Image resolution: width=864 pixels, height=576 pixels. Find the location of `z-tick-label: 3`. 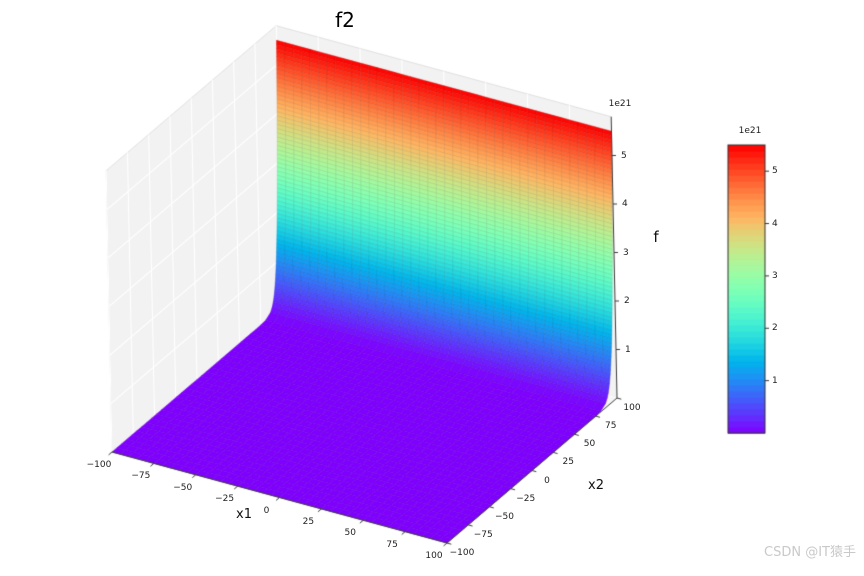

z-tick-label: 3 is located at coordinates (626, 252).